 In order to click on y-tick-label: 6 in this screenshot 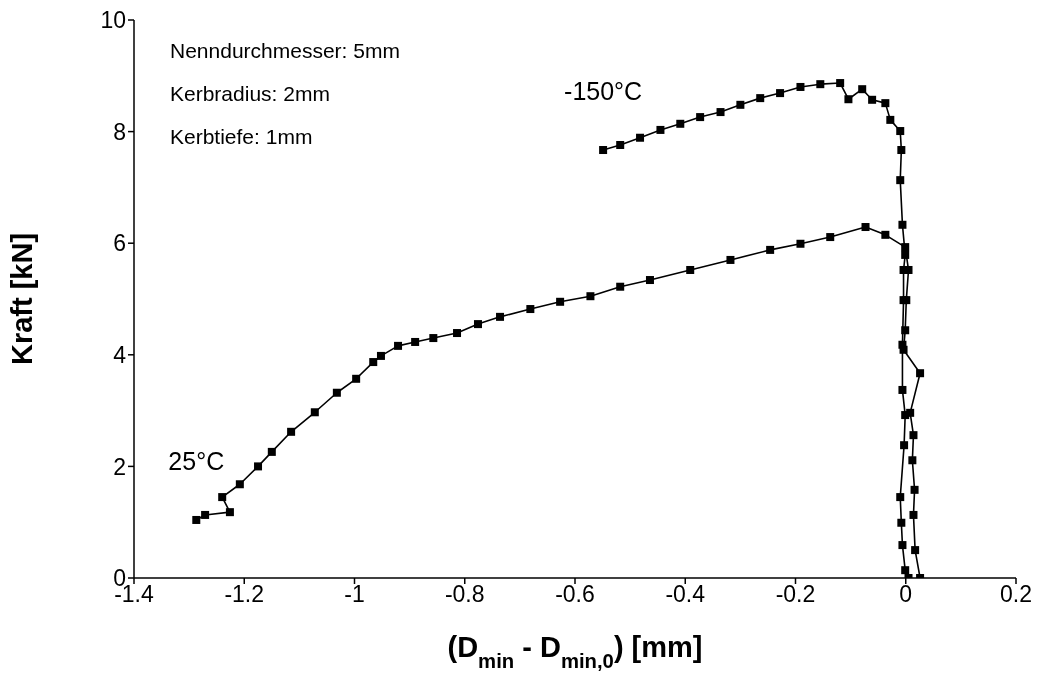, I will do `click(119, 243)`.